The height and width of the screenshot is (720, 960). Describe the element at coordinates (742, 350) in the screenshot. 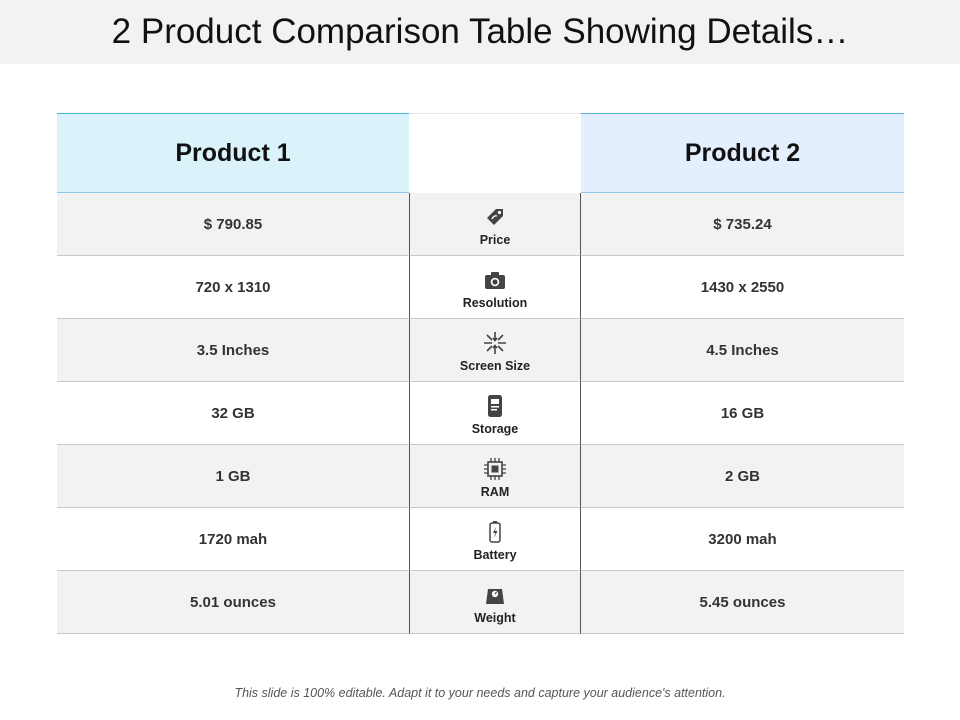

I see `value-cell: 4.5 Inches` at that location.